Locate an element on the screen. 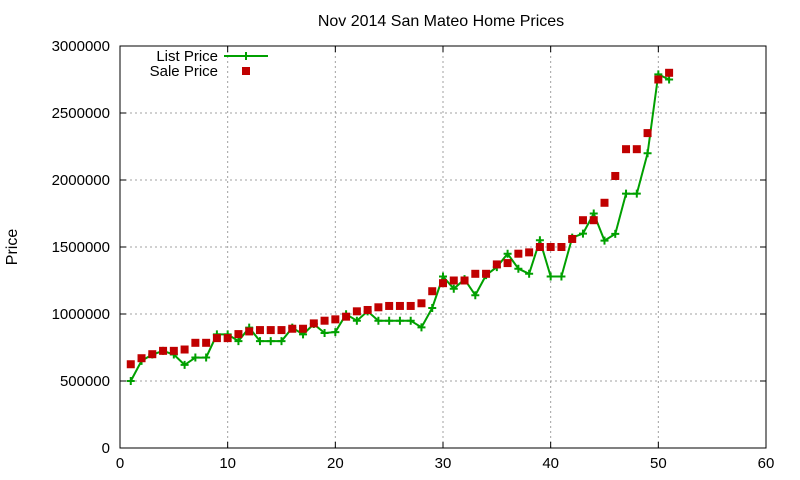 Image resolution: width=800 pixels, height=480 pixels. legend: List Price Sale Price is located at coordinates (209, 64).